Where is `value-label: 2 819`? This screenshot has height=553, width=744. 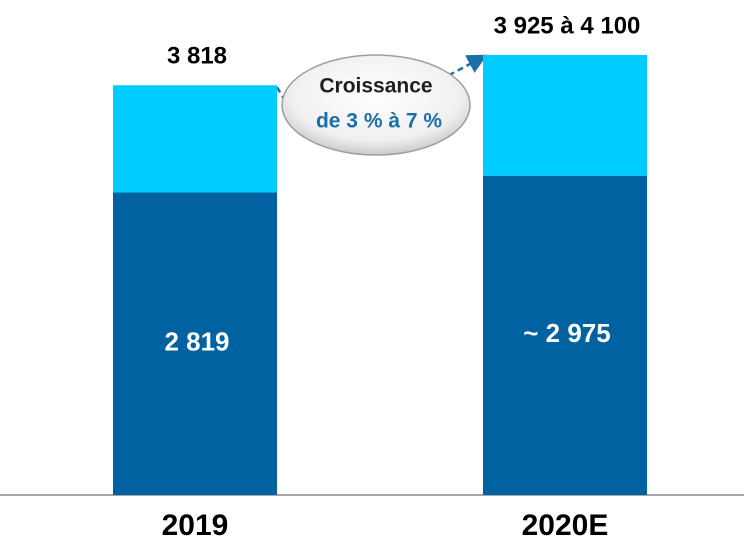
value-label: 2 819 is located at coordinates (196, 342).